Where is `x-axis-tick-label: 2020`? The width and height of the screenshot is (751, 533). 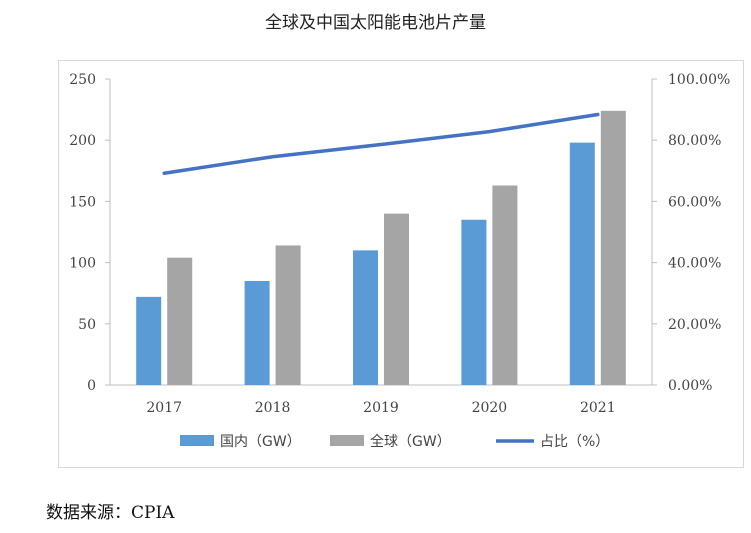 x-axis-tick-label: 2020 is located at coordinates (490, 408).